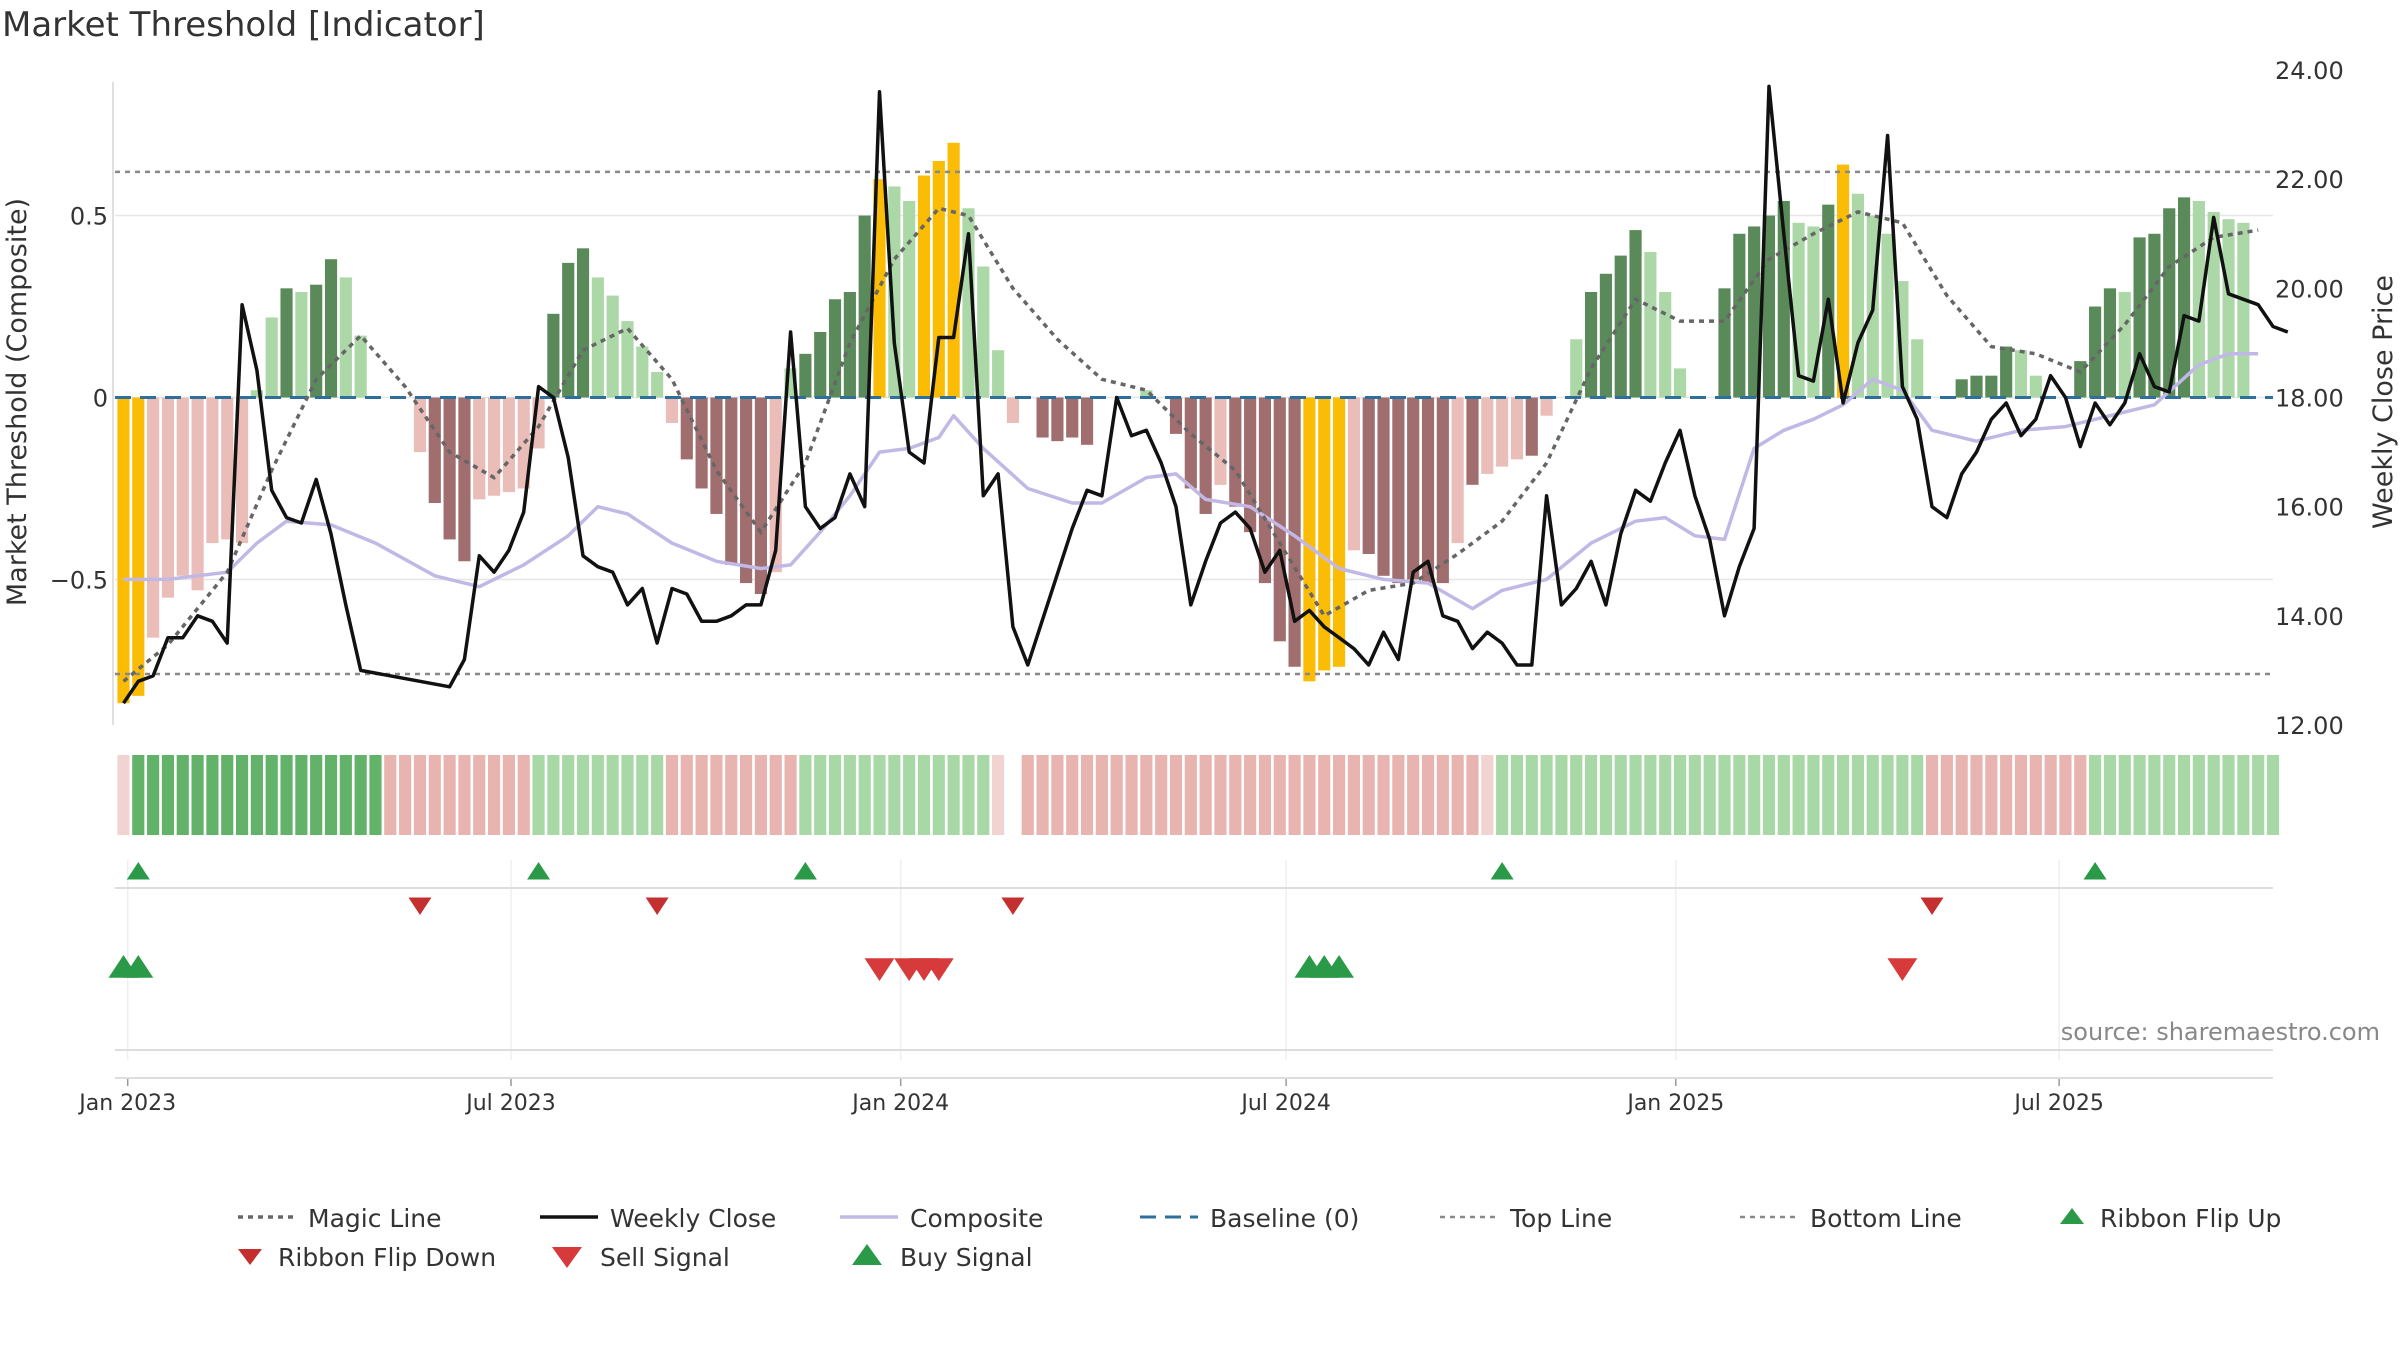 Image resolution: width=2400 pixels, height=1354 pixels. What do you see at coordinates (2309, 289) in the screenshot?
I see `right-tick-label: 20.00` at bounding box center [2309, 289].